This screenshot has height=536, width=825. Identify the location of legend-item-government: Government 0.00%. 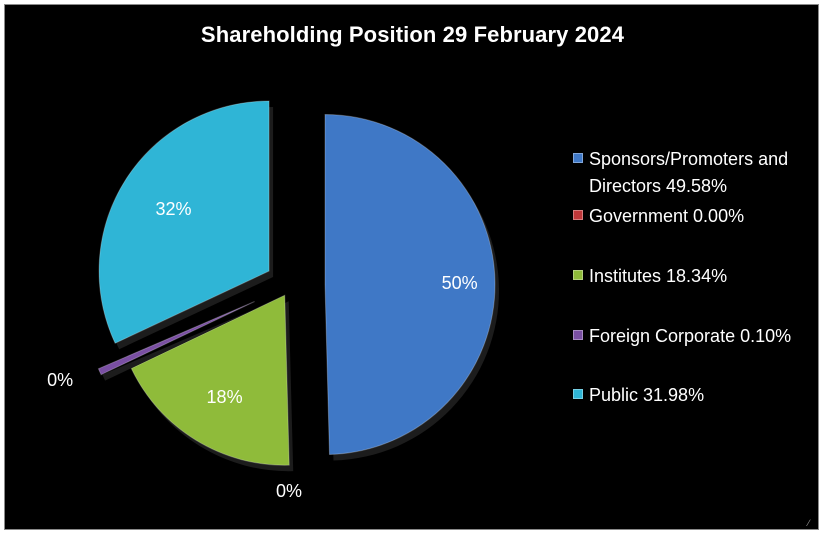
(695, 216).